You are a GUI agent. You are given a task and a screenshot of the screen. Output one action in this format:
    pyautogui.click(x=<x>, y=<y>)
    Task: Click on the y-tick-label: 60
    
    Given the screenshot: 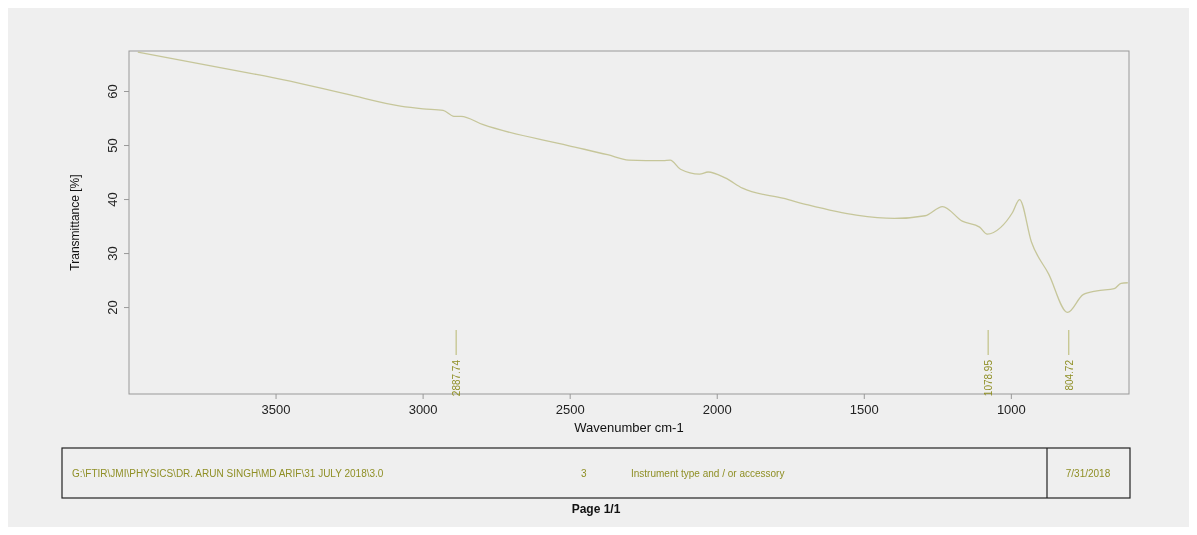 What is the action you would take?
    pyautogui.click(x=112, y=91)
    